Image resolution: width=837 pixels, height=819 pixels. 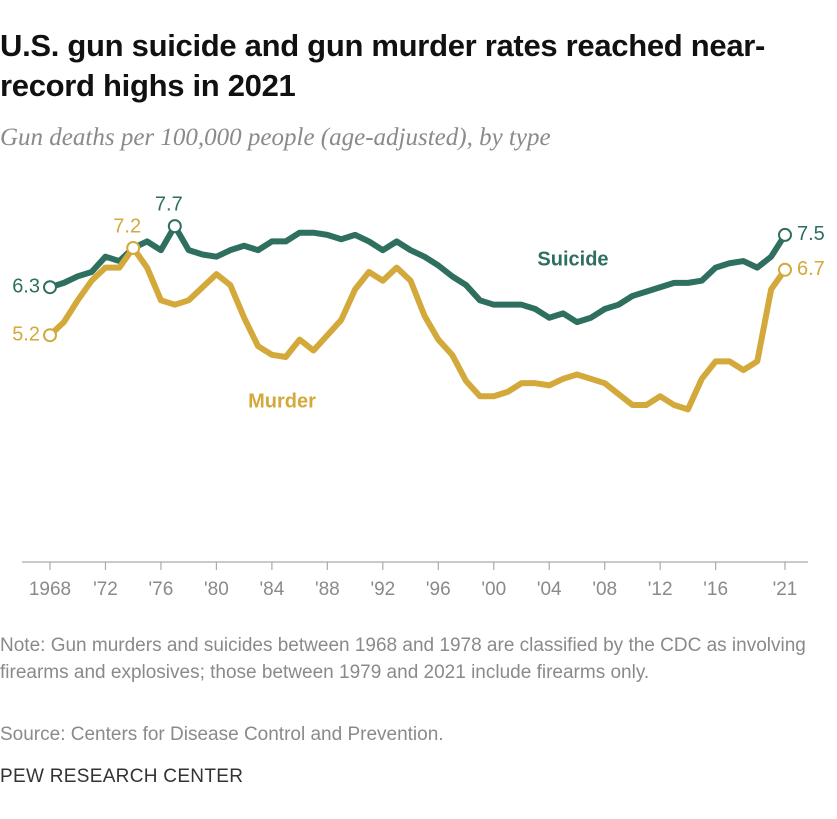 I want to click on series-line, so click(x=417, y=274).